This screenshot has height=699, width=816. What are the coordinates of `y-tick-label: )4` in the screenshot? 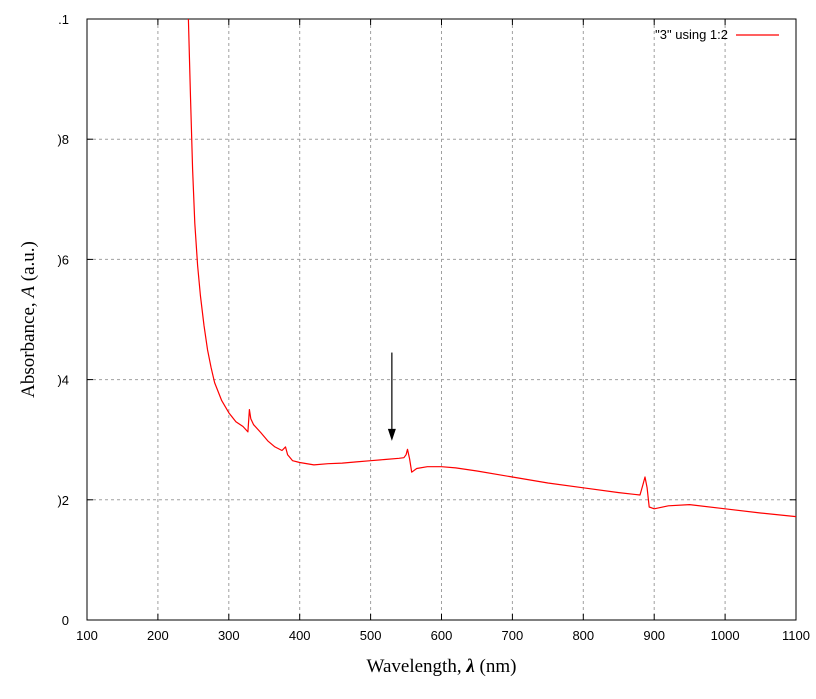 It's located at (63, 380).